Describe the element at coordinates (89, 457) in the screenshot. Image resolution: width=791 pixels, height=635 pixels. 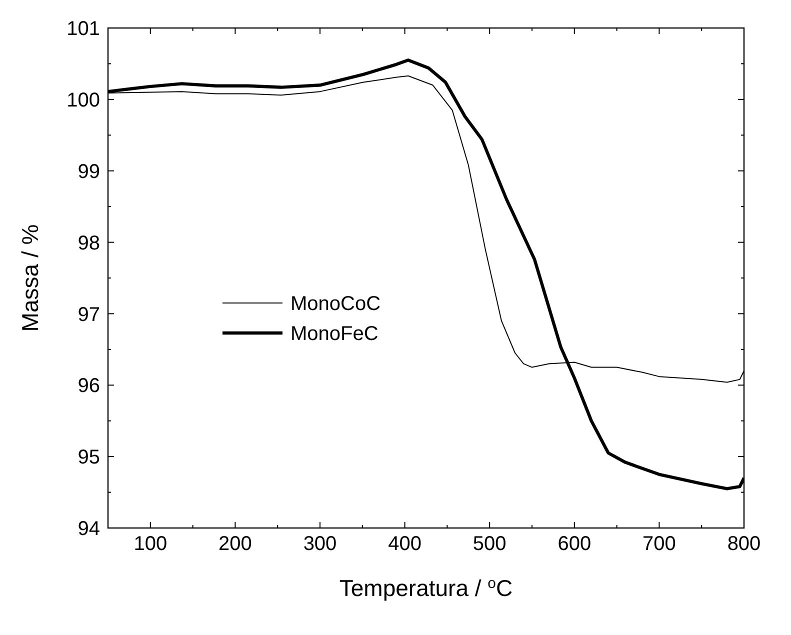
I see `y-tick-label: 95` at that location.